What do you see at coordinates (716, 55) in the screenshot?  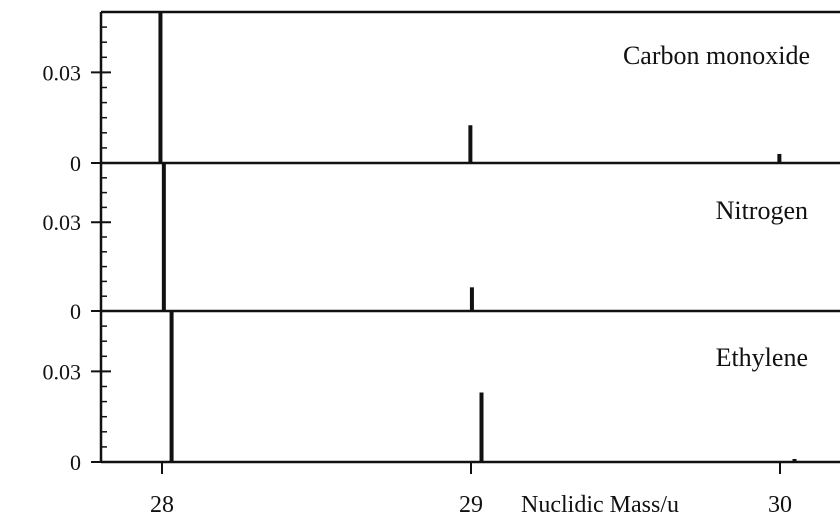 I see `compound-label: Carbon monoxide` at bounding box center [716, 55].